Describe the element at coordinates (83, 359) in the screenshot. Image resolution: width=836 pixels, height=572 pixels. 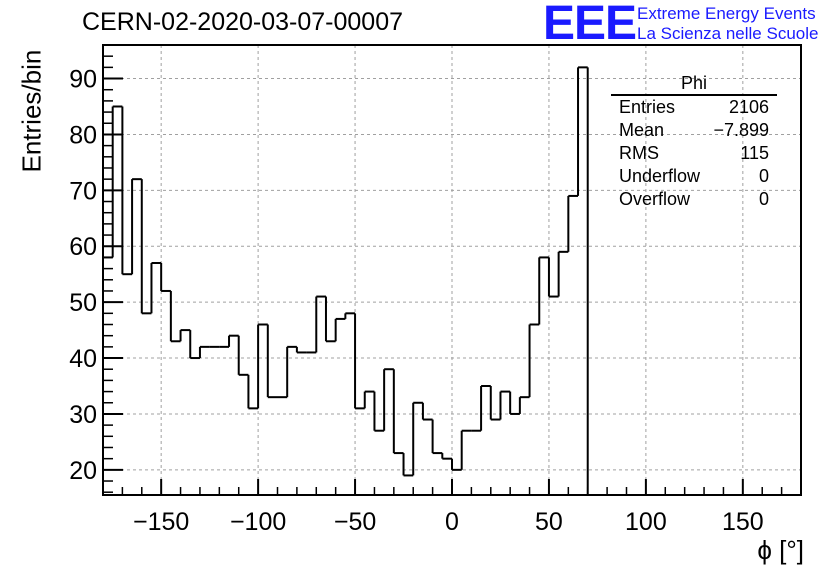
I see `y-tick-label: 40` at that location.